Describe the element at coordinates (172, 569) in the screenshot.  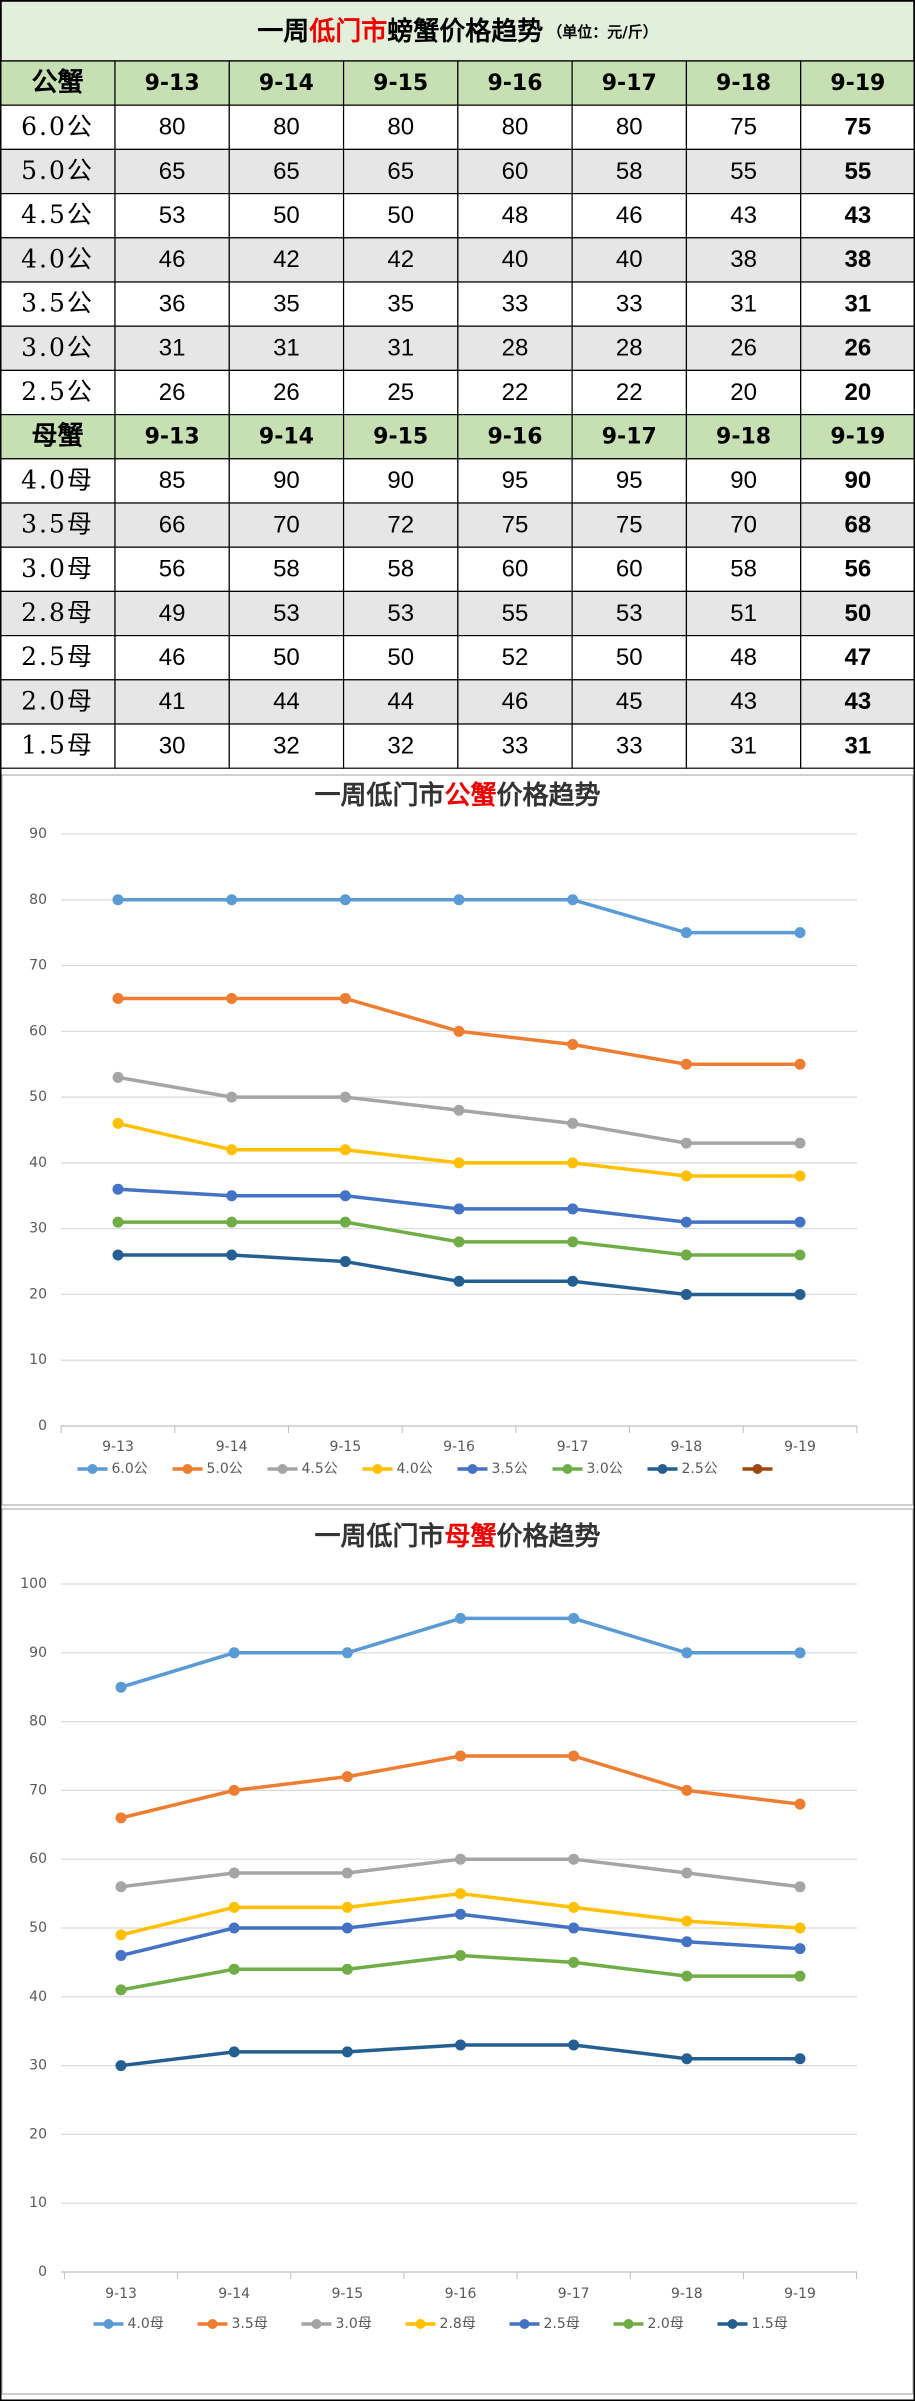
I see `cell-text: 56` at that location.